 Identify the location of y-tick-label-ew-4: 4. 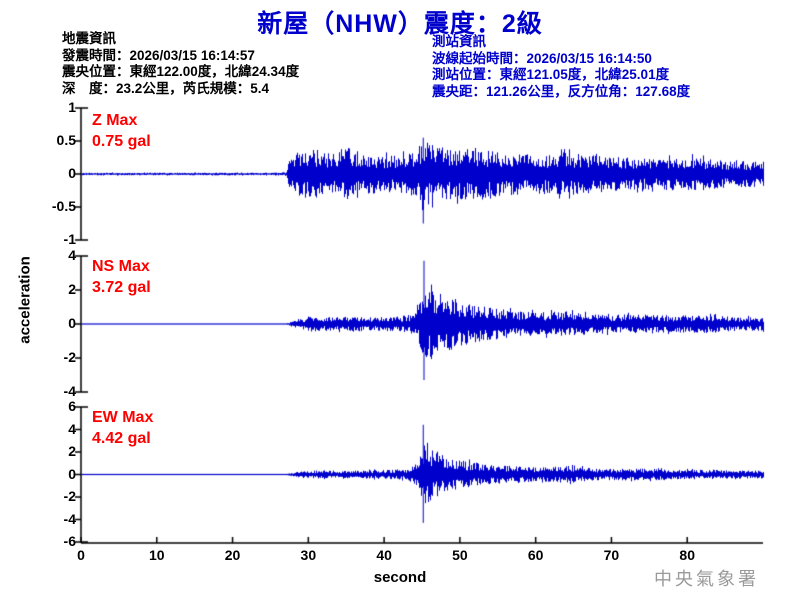
(72, 428).